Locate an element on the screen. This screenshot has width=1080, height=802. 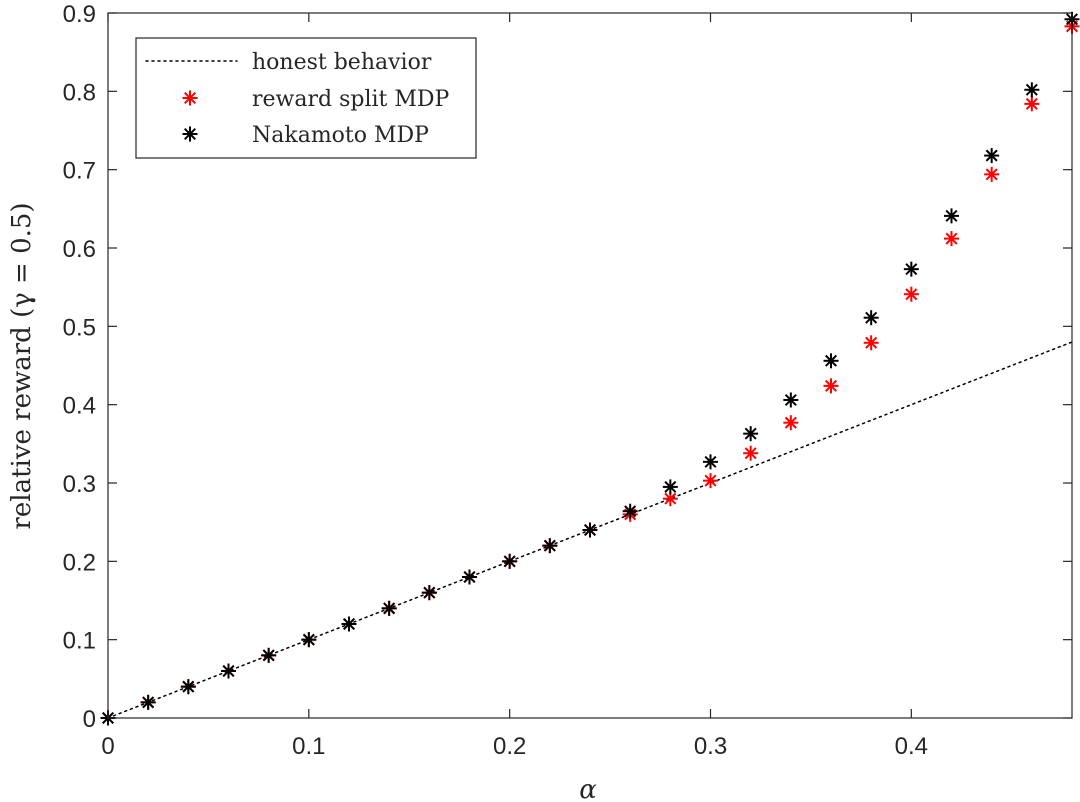
x-tick-label: 0.1 is located at coordinates (308, 746).